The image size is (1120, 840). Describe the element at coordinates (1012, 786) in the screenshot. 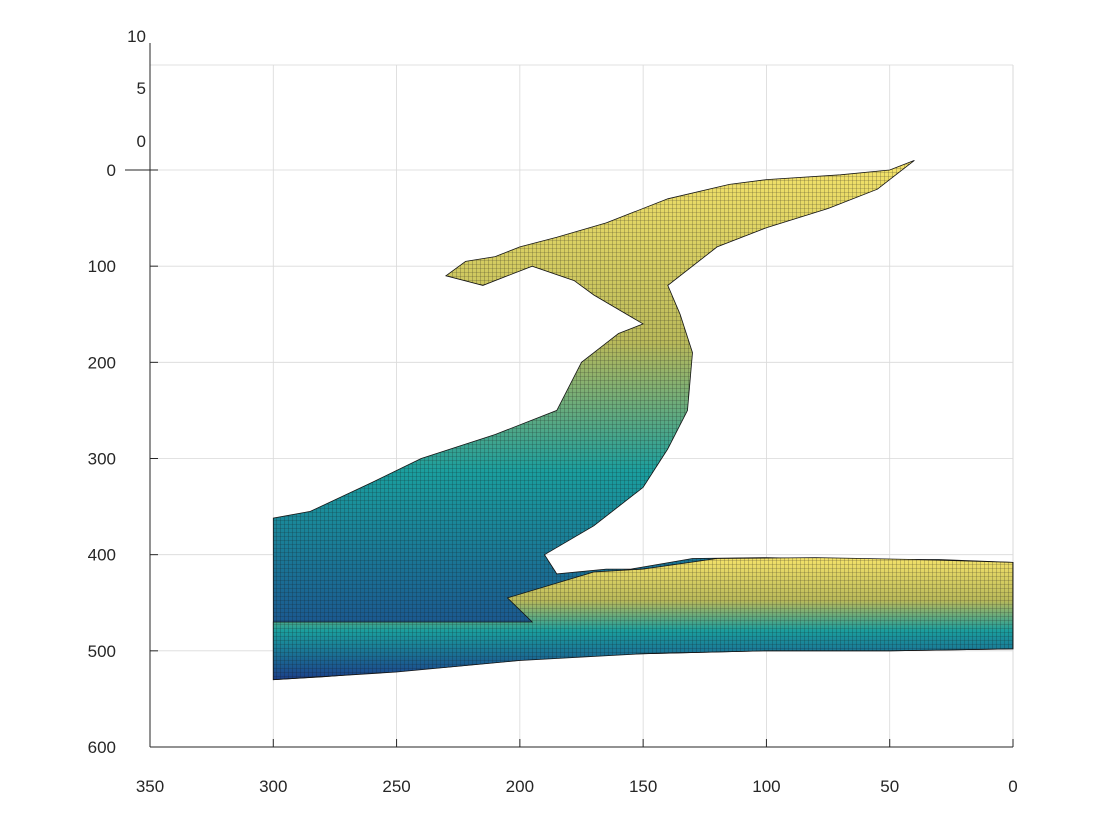

I see `x-tick-label: 0` at that location.